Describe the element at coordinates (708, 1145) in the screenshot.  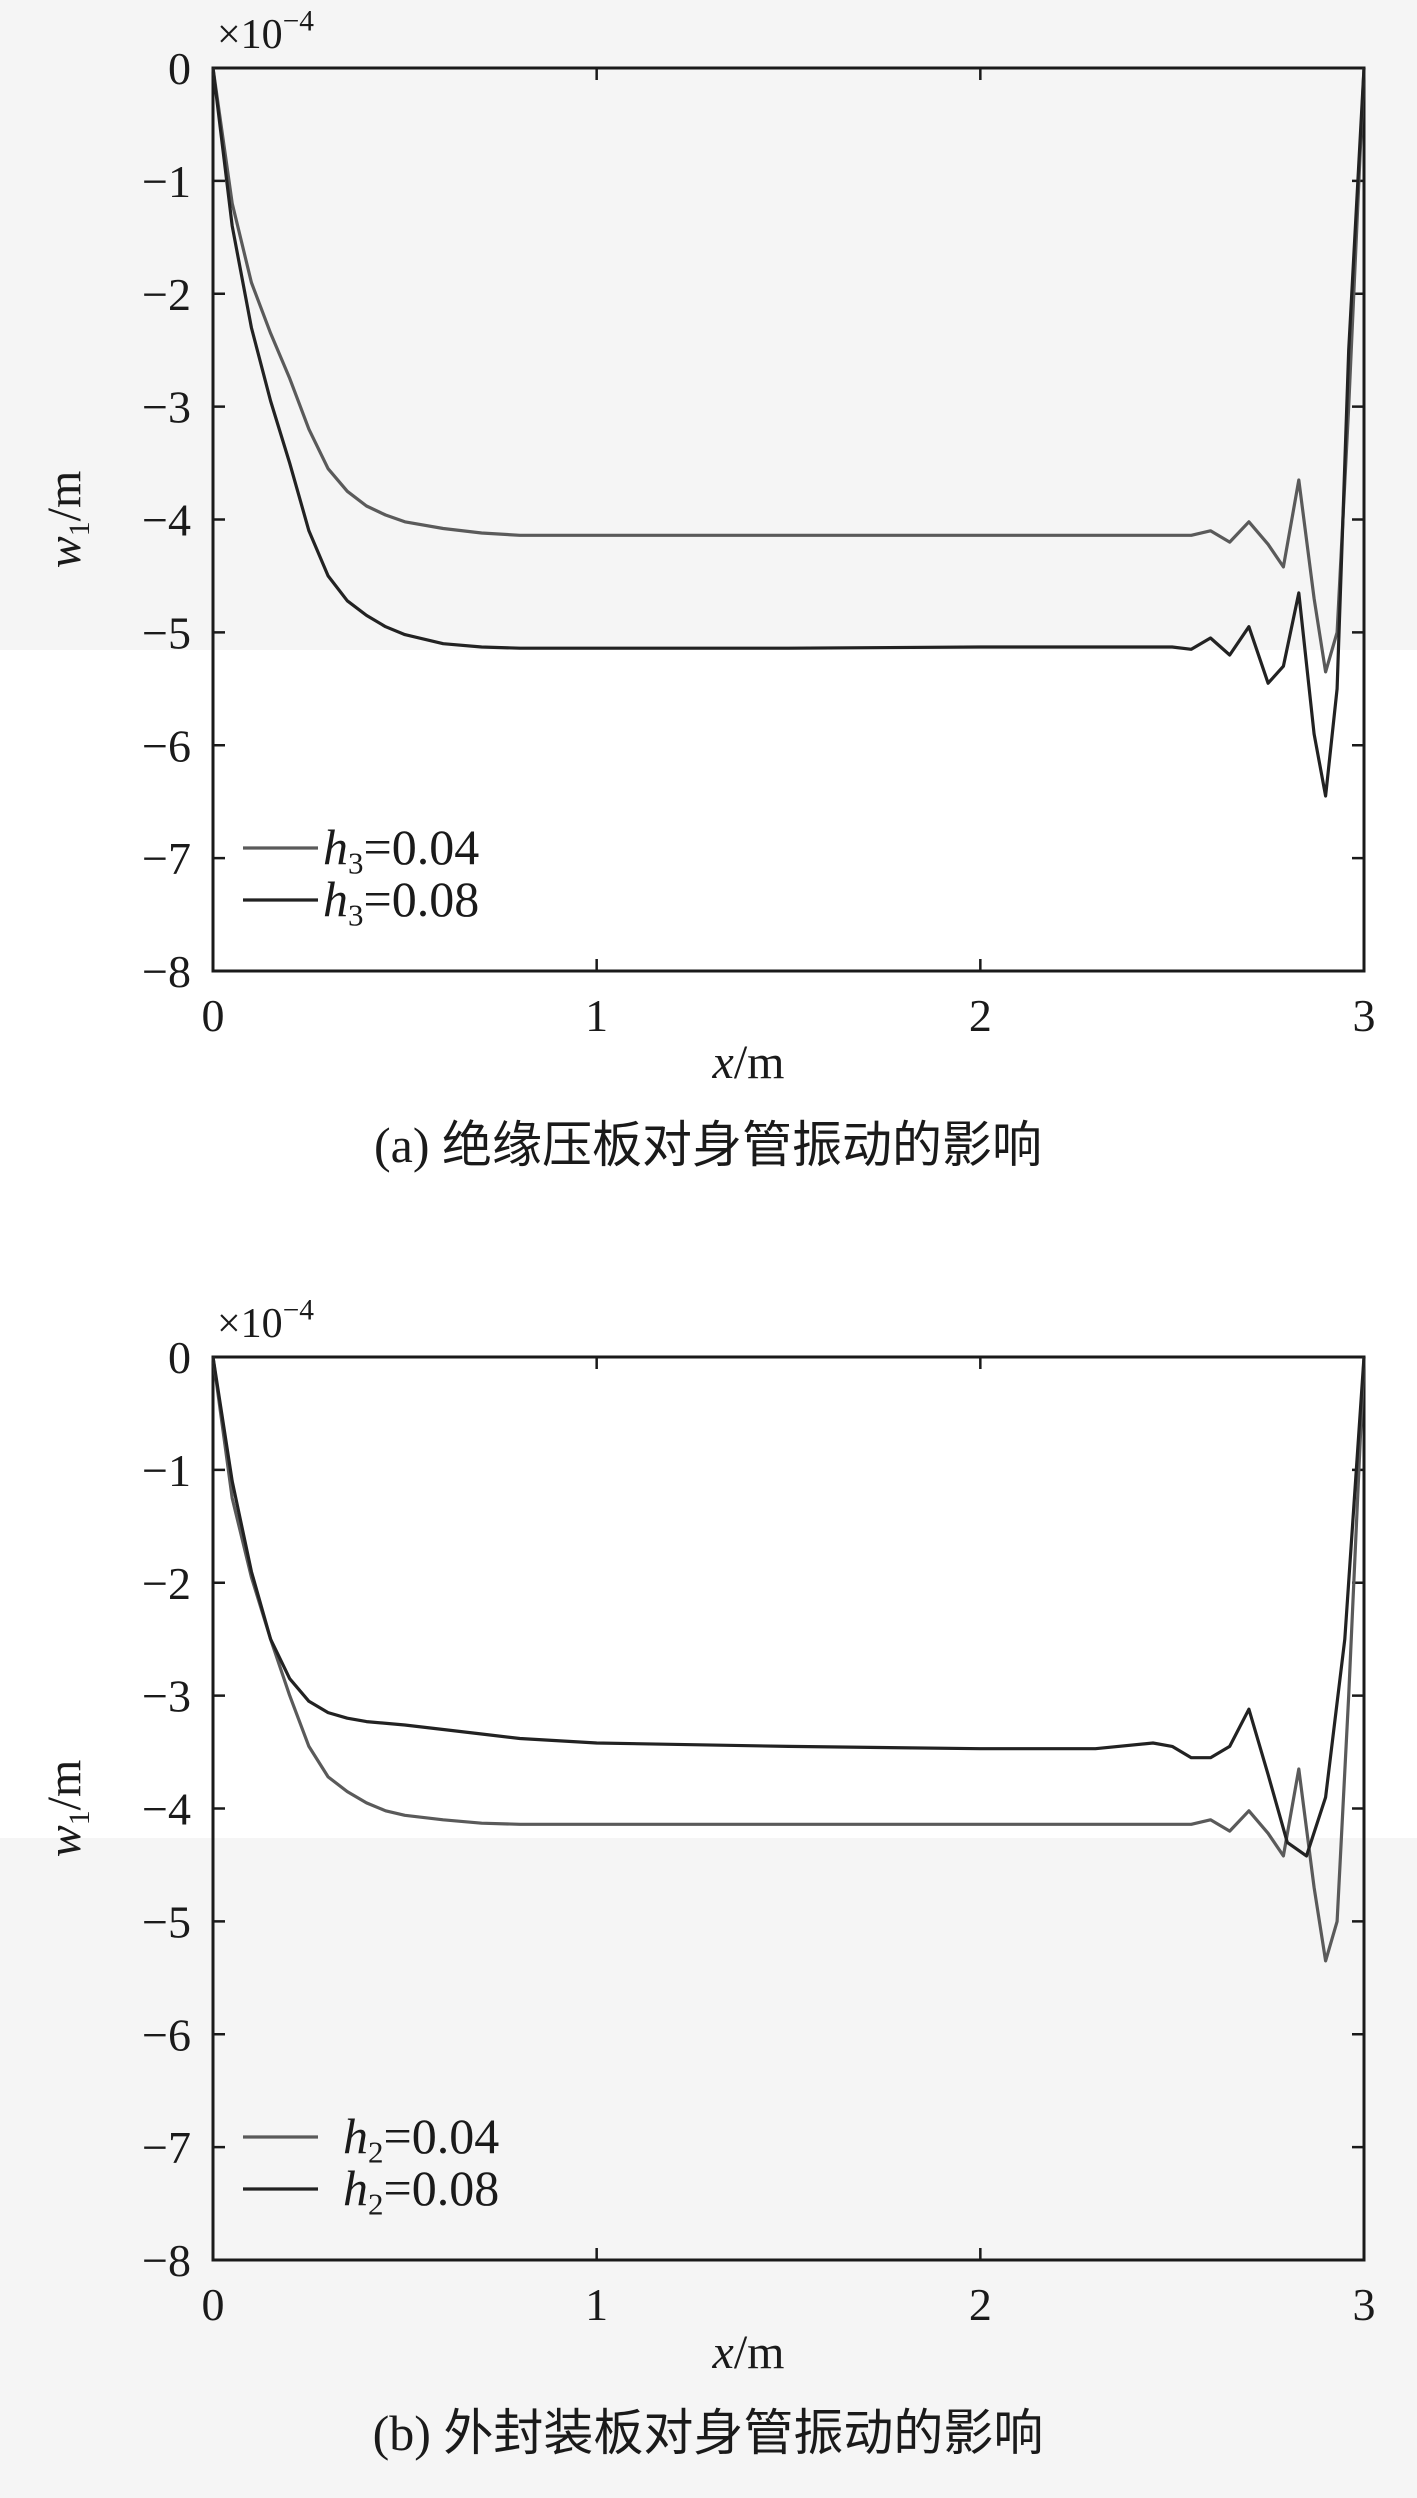
I see `figure-caption: (a) 绝缘压板对身管振动的影响` at that location.